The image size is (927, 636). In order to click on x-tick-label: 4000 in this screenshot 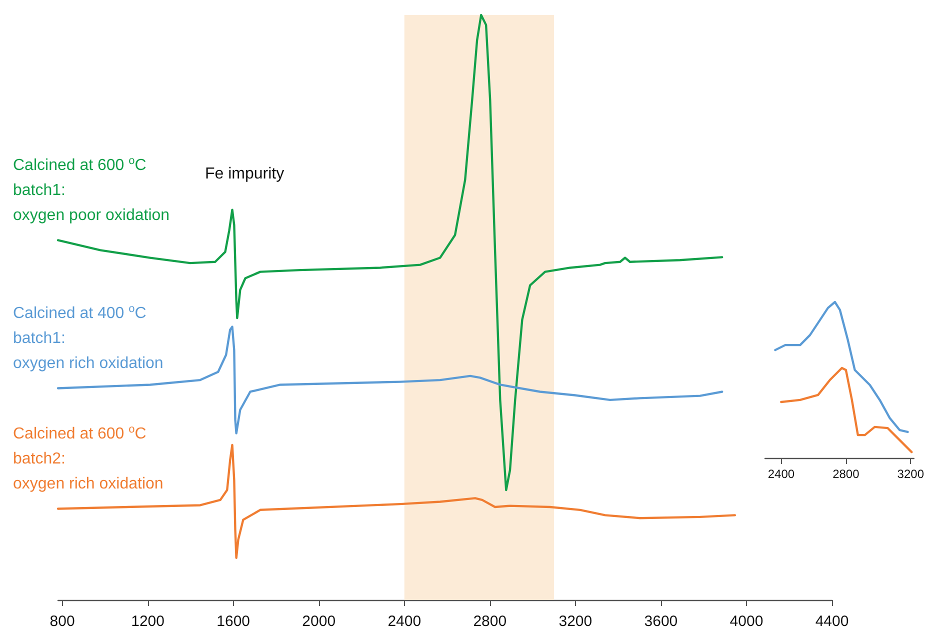, I will do `click(747, 621)`.